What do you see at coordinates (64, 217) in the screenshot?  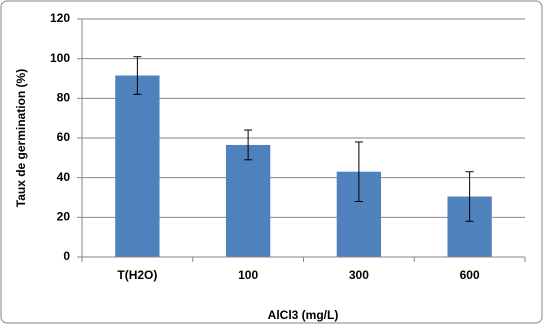 I see `y-tick-label: 20` at bounding box center [64, 217].